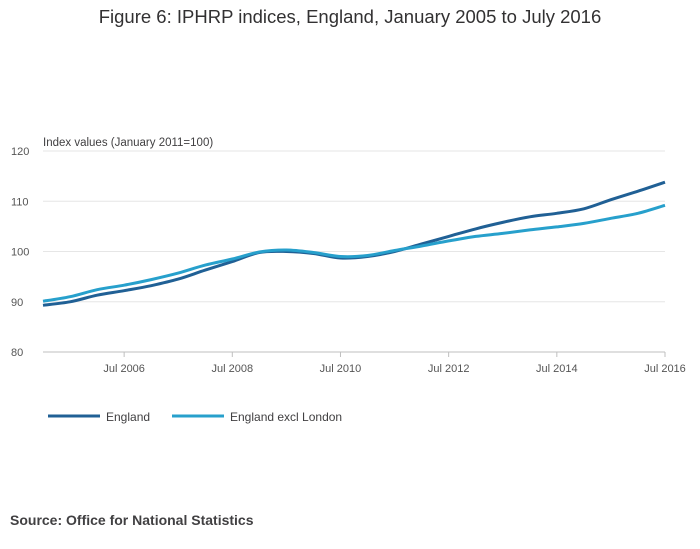 The height and width of the screenshot is (549, 700). Describe the element at coordinates (132, 520) in the screenshot. I see `source-note: Source: Office for National Statistics` at that location.